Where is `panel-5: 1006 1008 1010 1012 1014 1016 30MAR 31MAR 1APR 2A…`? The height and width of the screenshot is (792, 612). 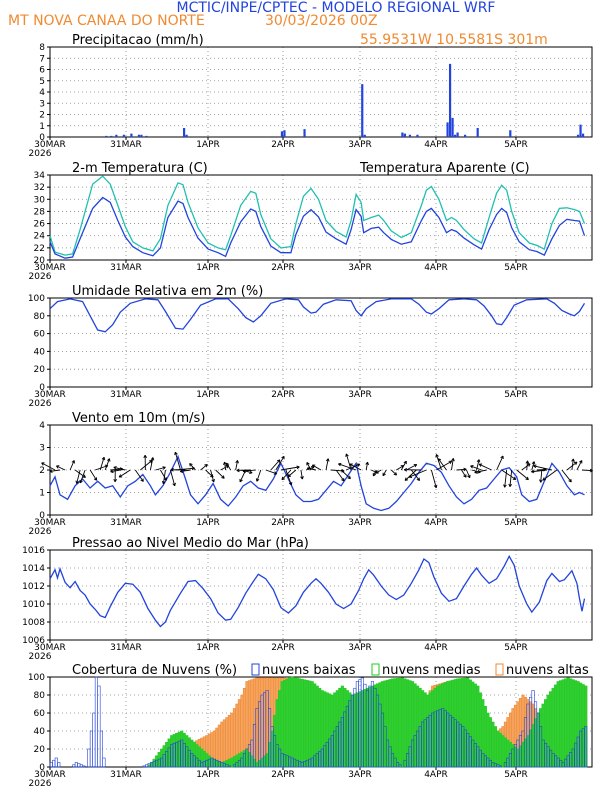 panel-5: 1006 1008 1010 1012 1014 1016 30MAR 31MAR 1APR 2A… is located at coordinates (307, 599).